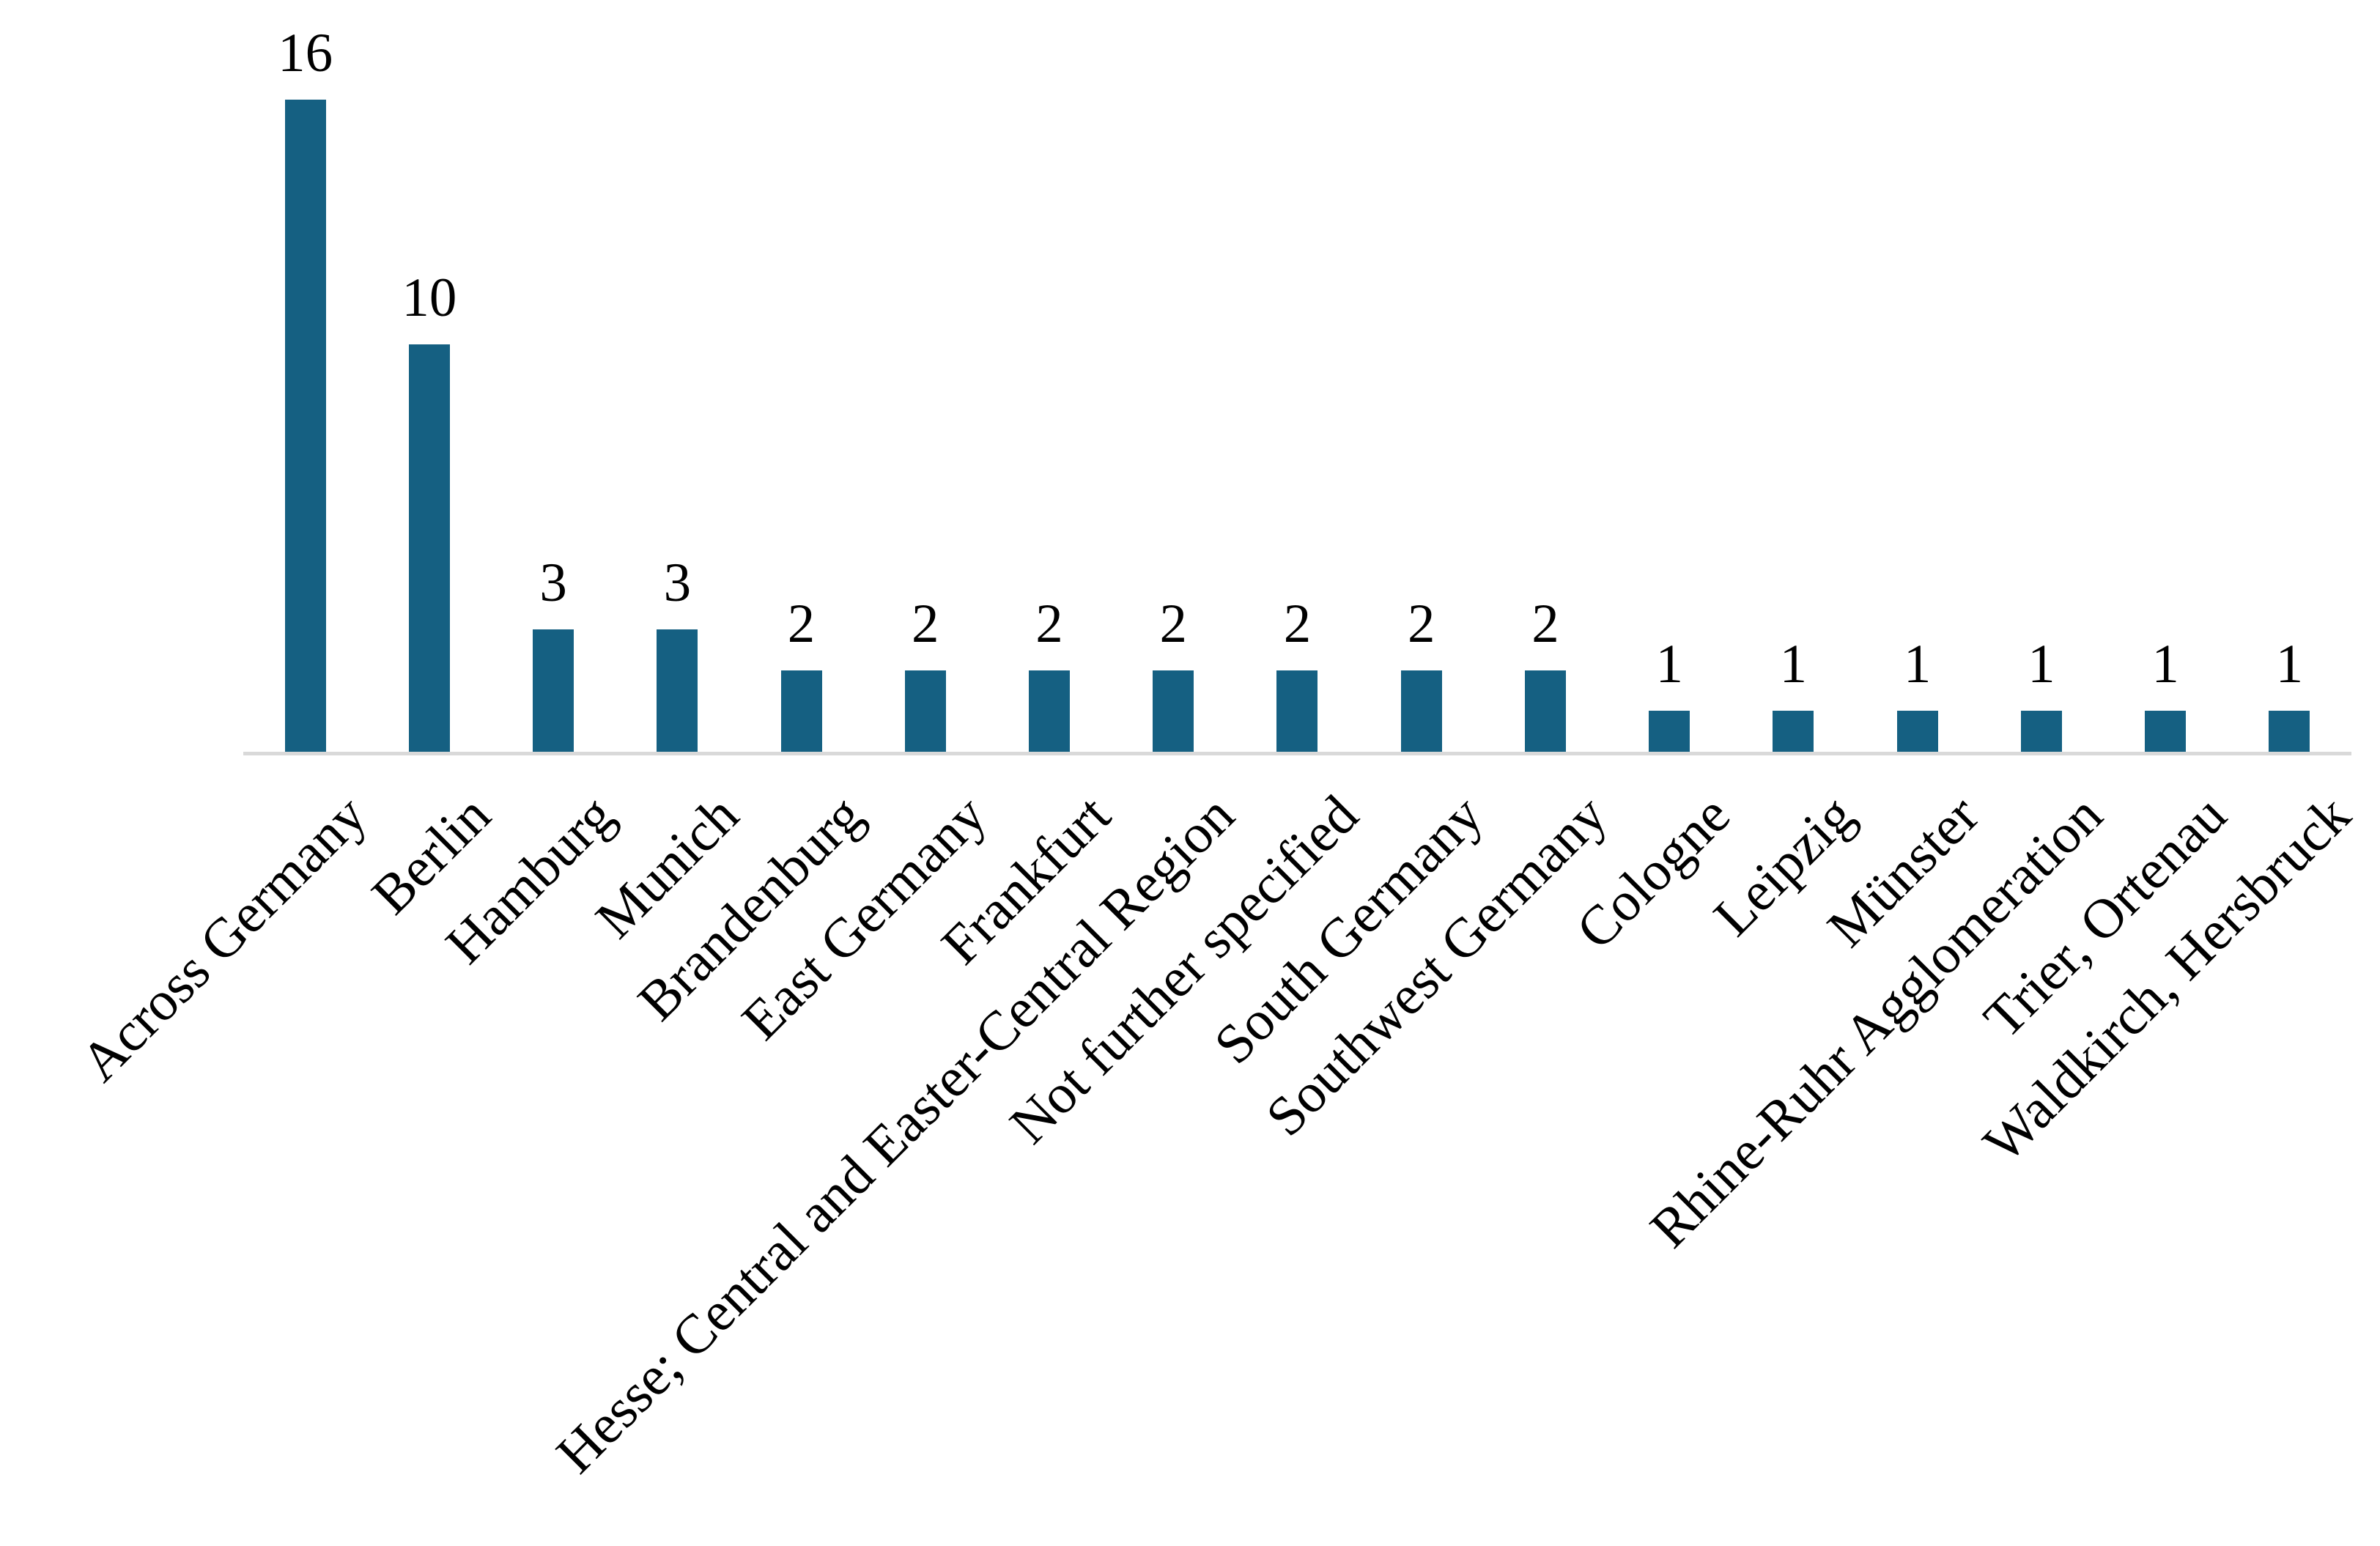  I want to click on category-label: Brandenburg, so click(750, 908).